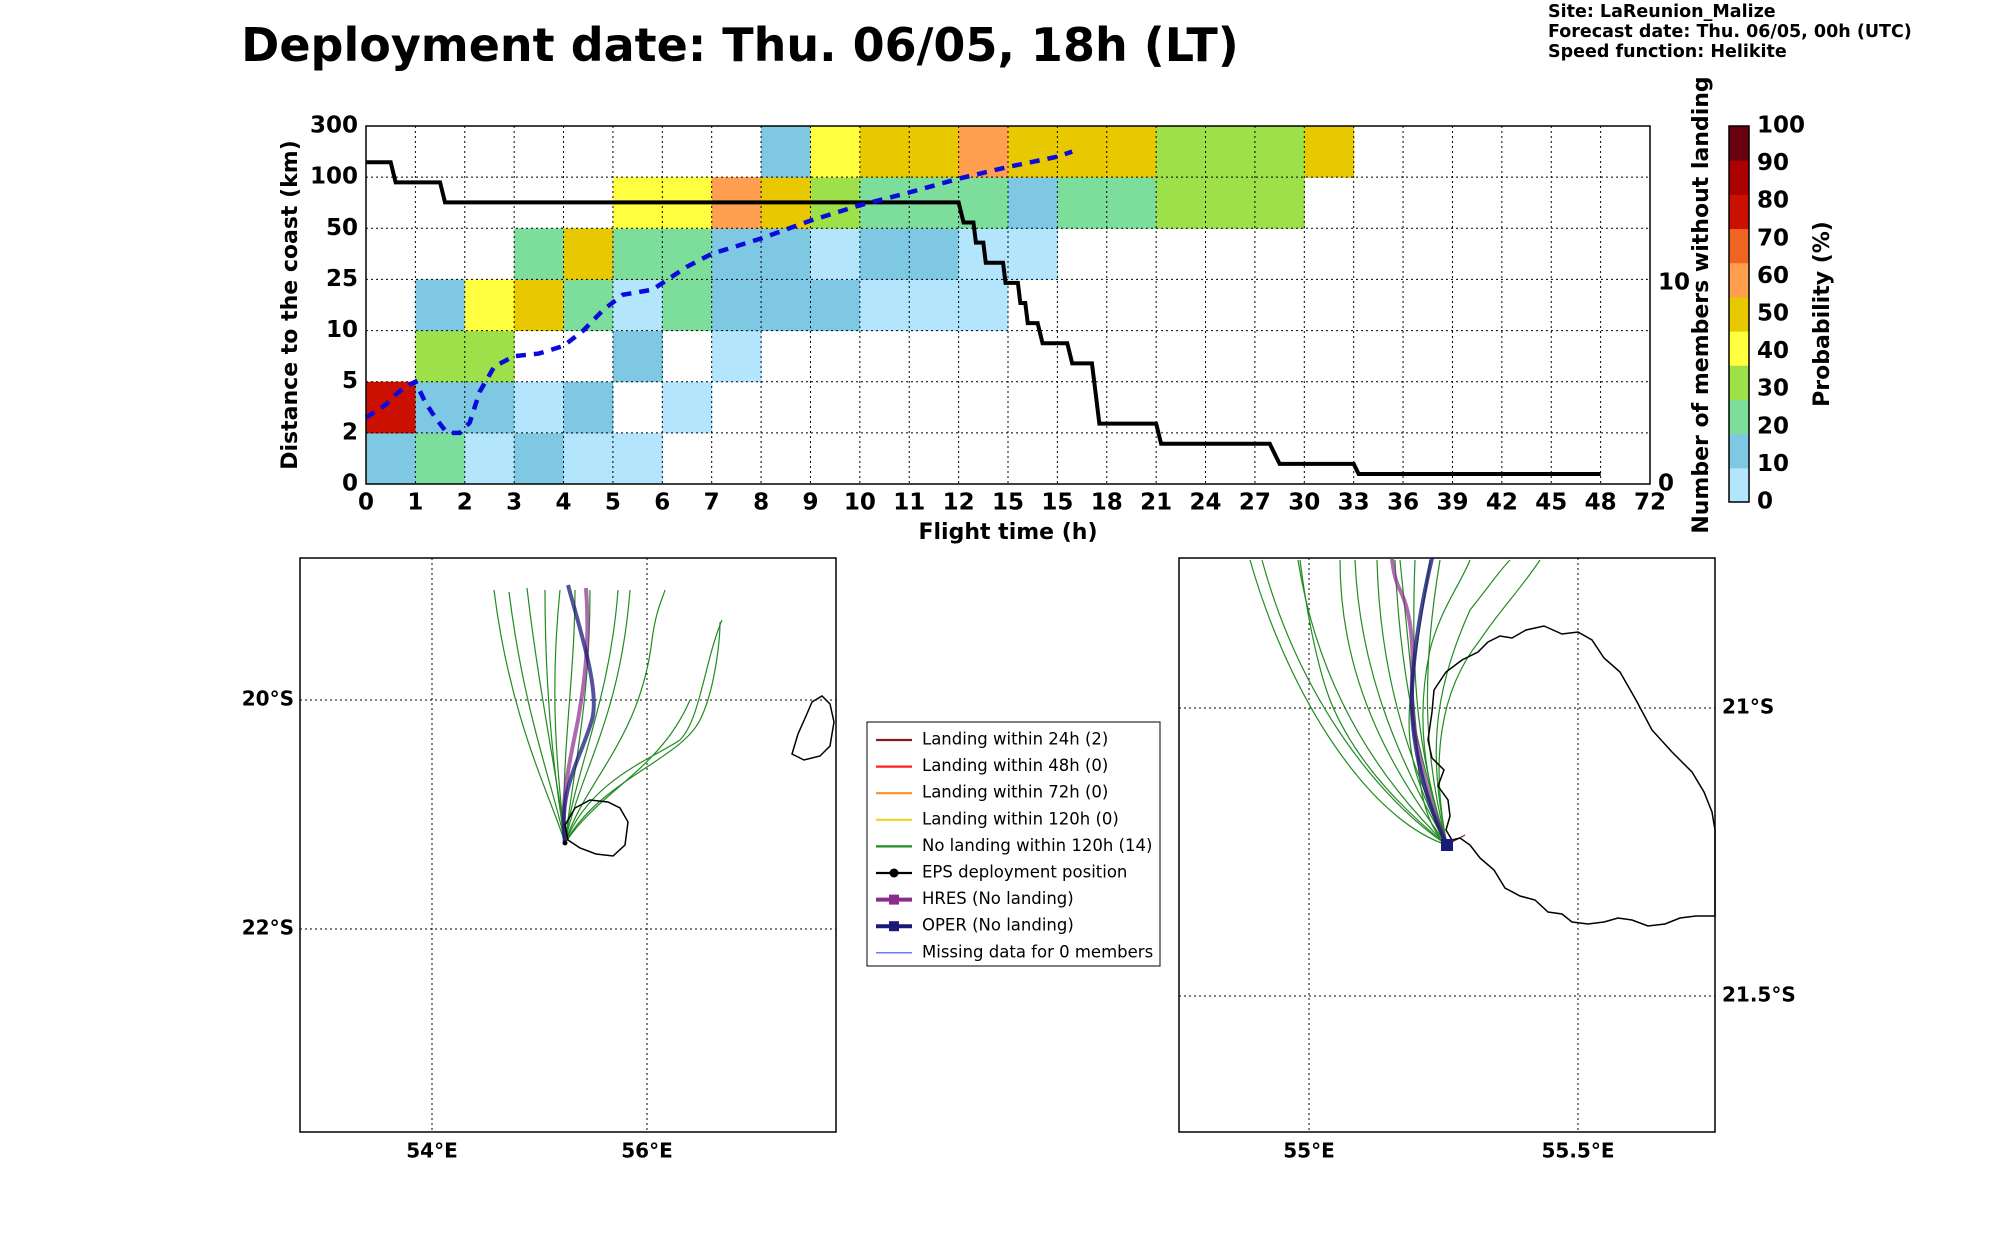  I want to click on colorbar-cells, so click(1739, 314).